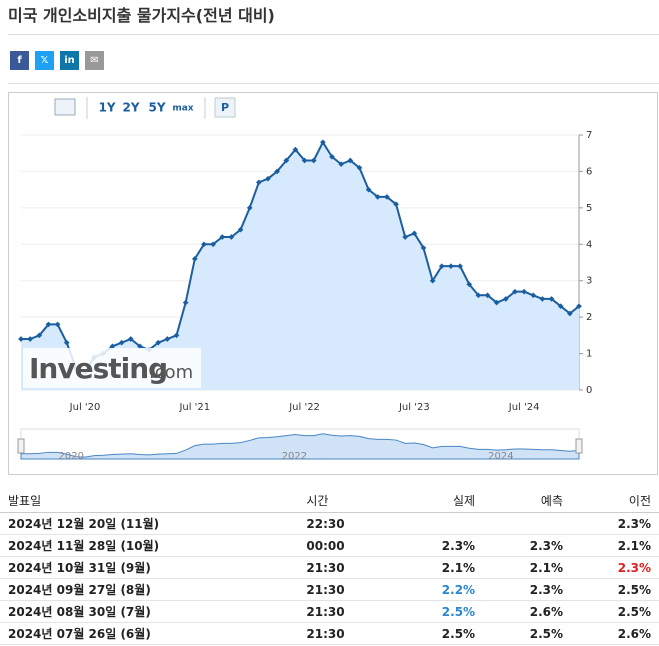 The width and height of the screenshot is (659, 646). What do you see at coordinates (347, 523) in the screenshot?
I see `table-cell: 22:30` at bounding box center [347, 523].